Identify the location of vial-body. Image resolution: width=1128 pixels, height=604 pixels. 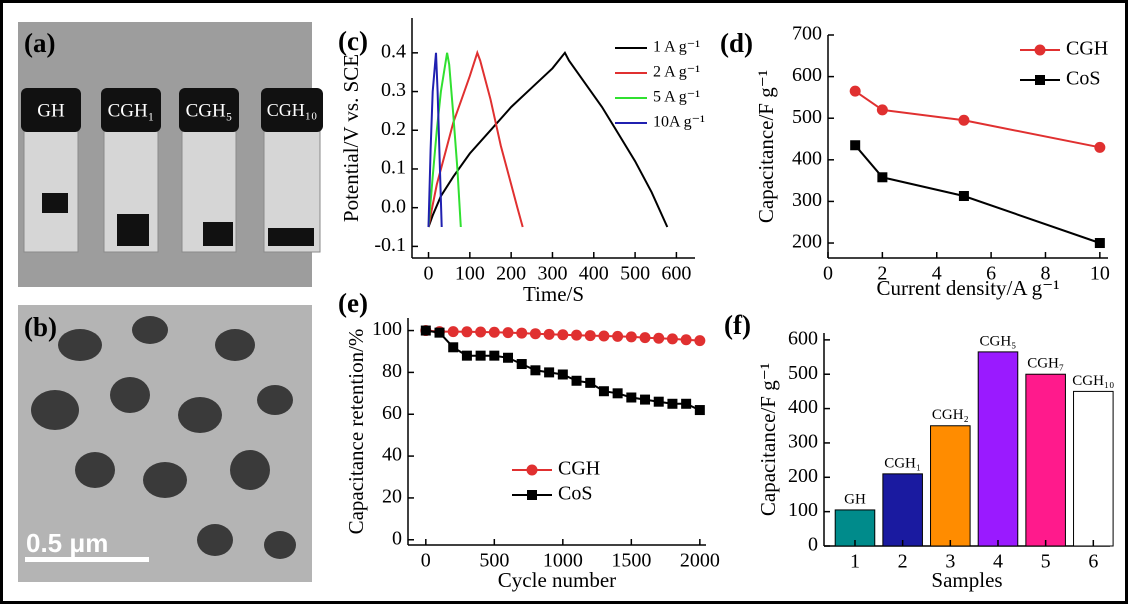
(51, 191).